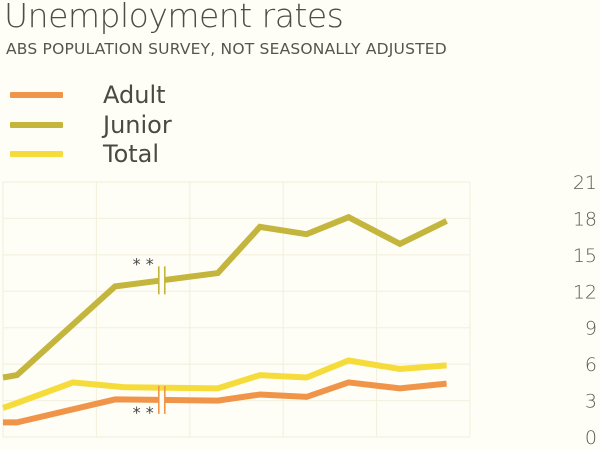 The height and width of the screenshot is (449, 600). What do you see at coordinates (137, 125) in the screenshot?
I see `legend-label-junior: Junior` at bounding box center [137, 125].